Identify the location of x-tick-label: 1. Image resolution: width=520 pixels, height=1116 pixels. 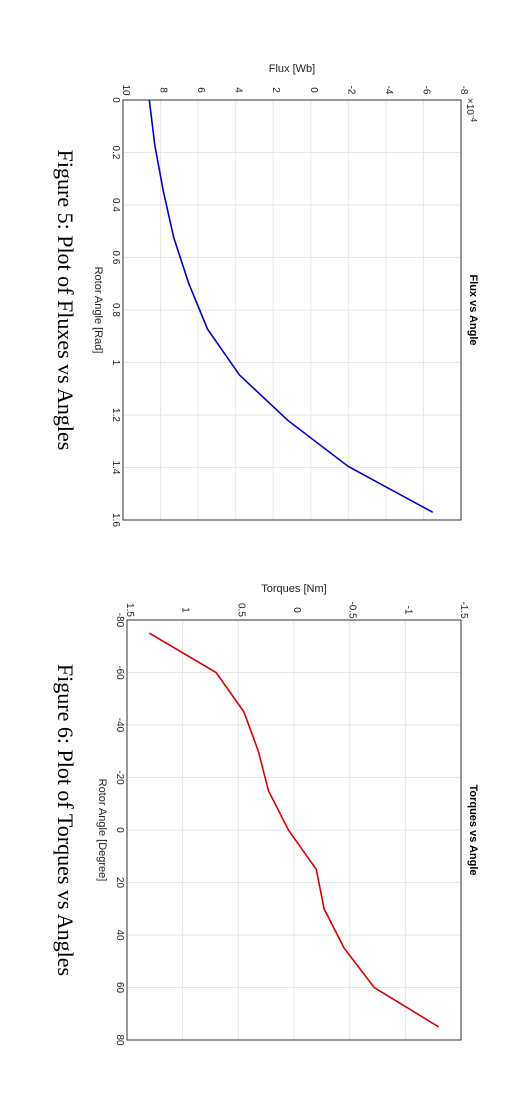
(115, 363).